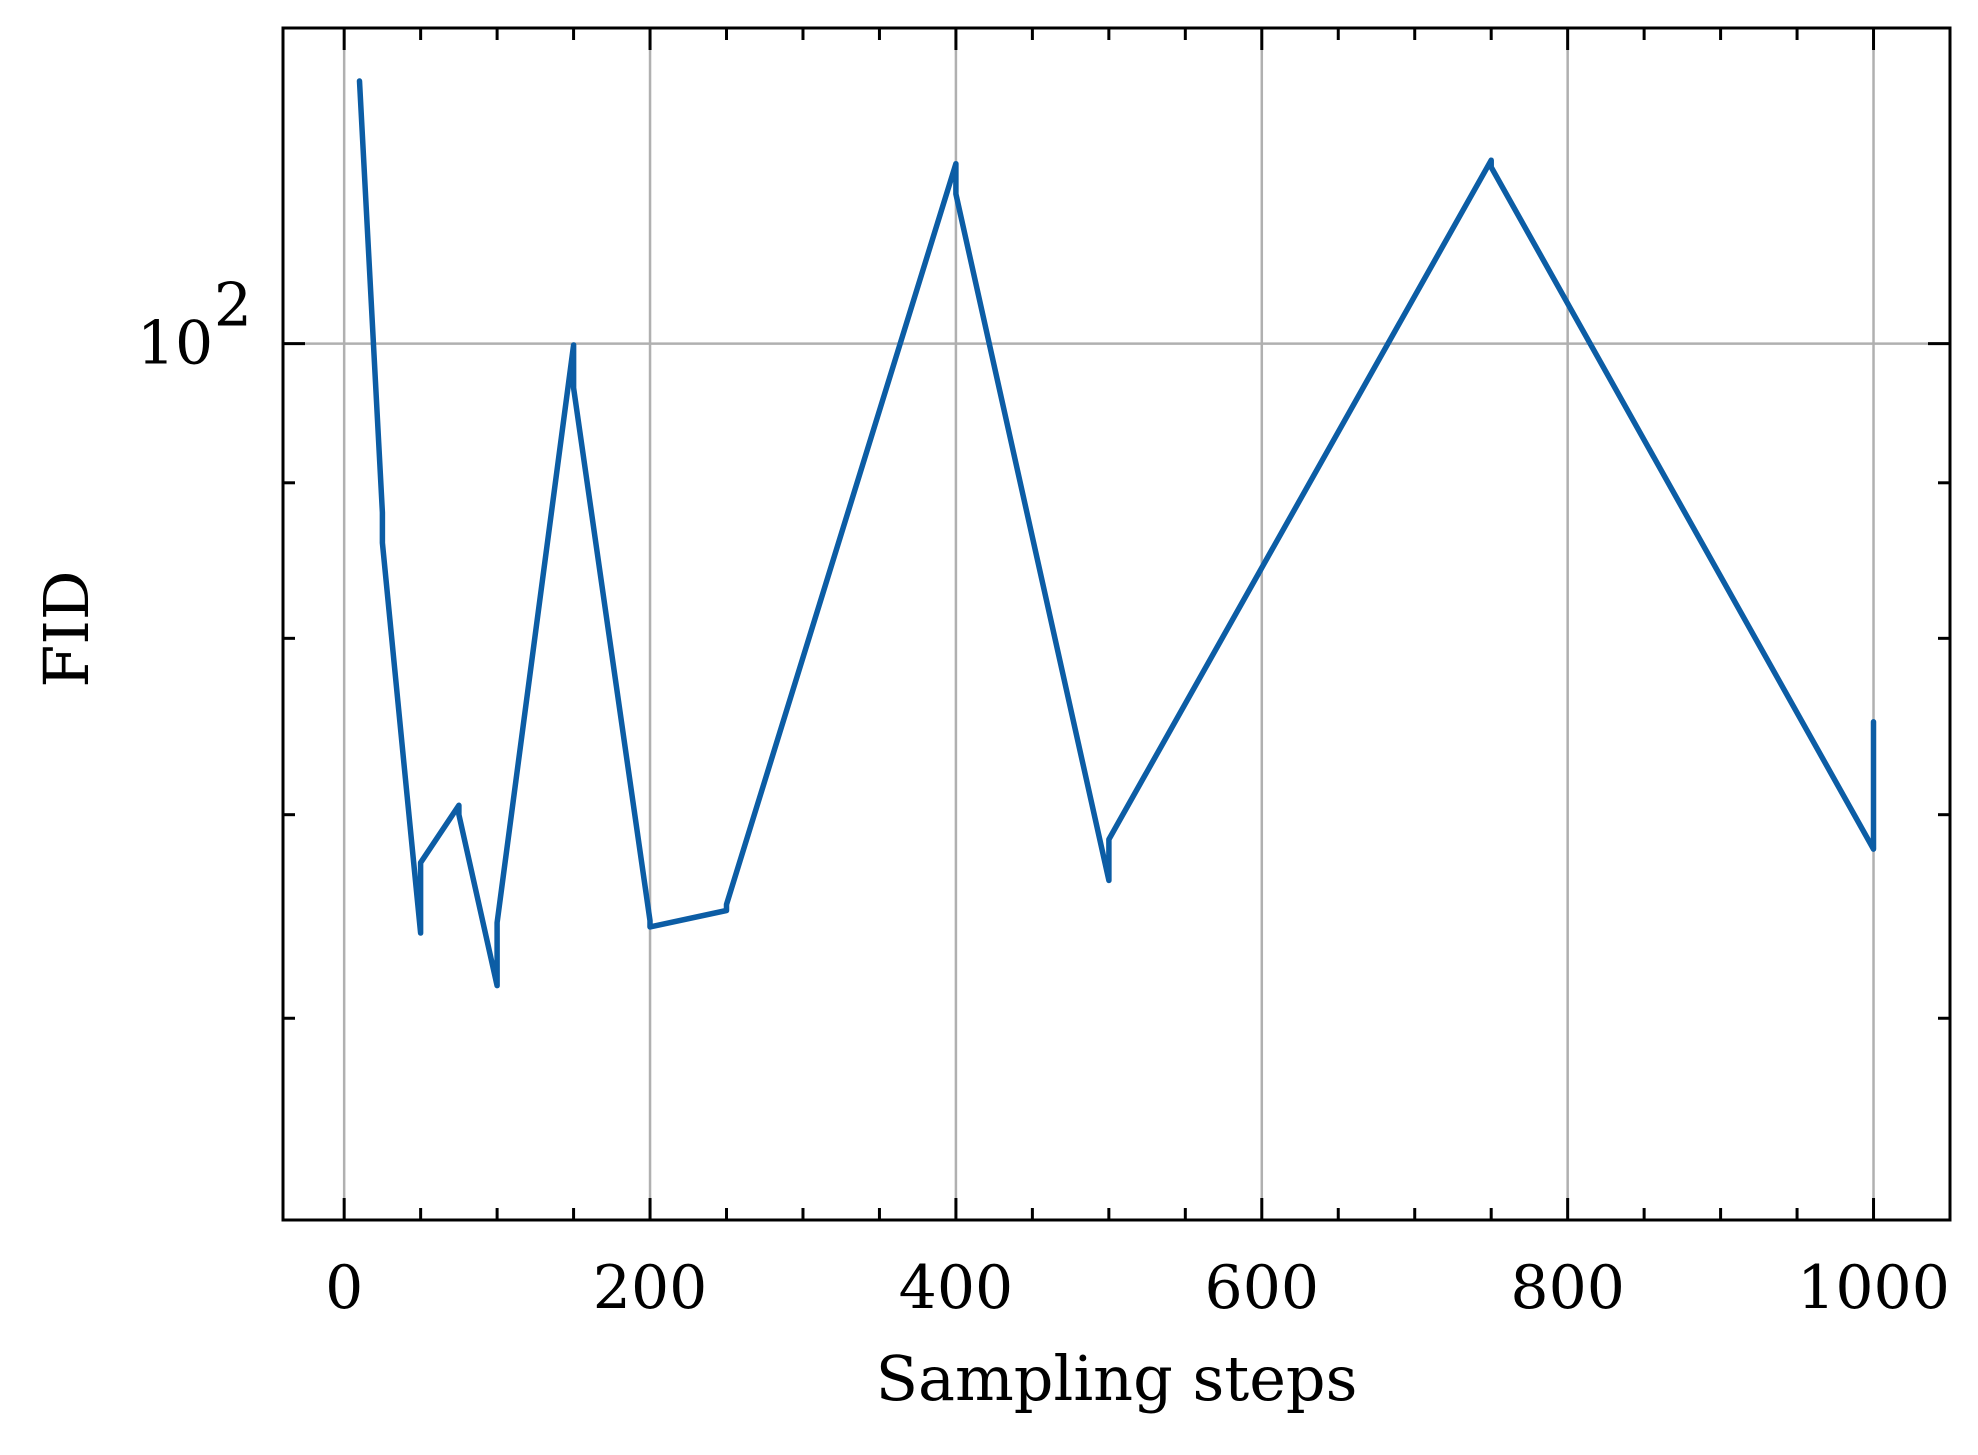  What do you see at coordinates (956, 1288) in the screenshot?
I see `x-tick-label: 400` at bounding box center [956, 1288].